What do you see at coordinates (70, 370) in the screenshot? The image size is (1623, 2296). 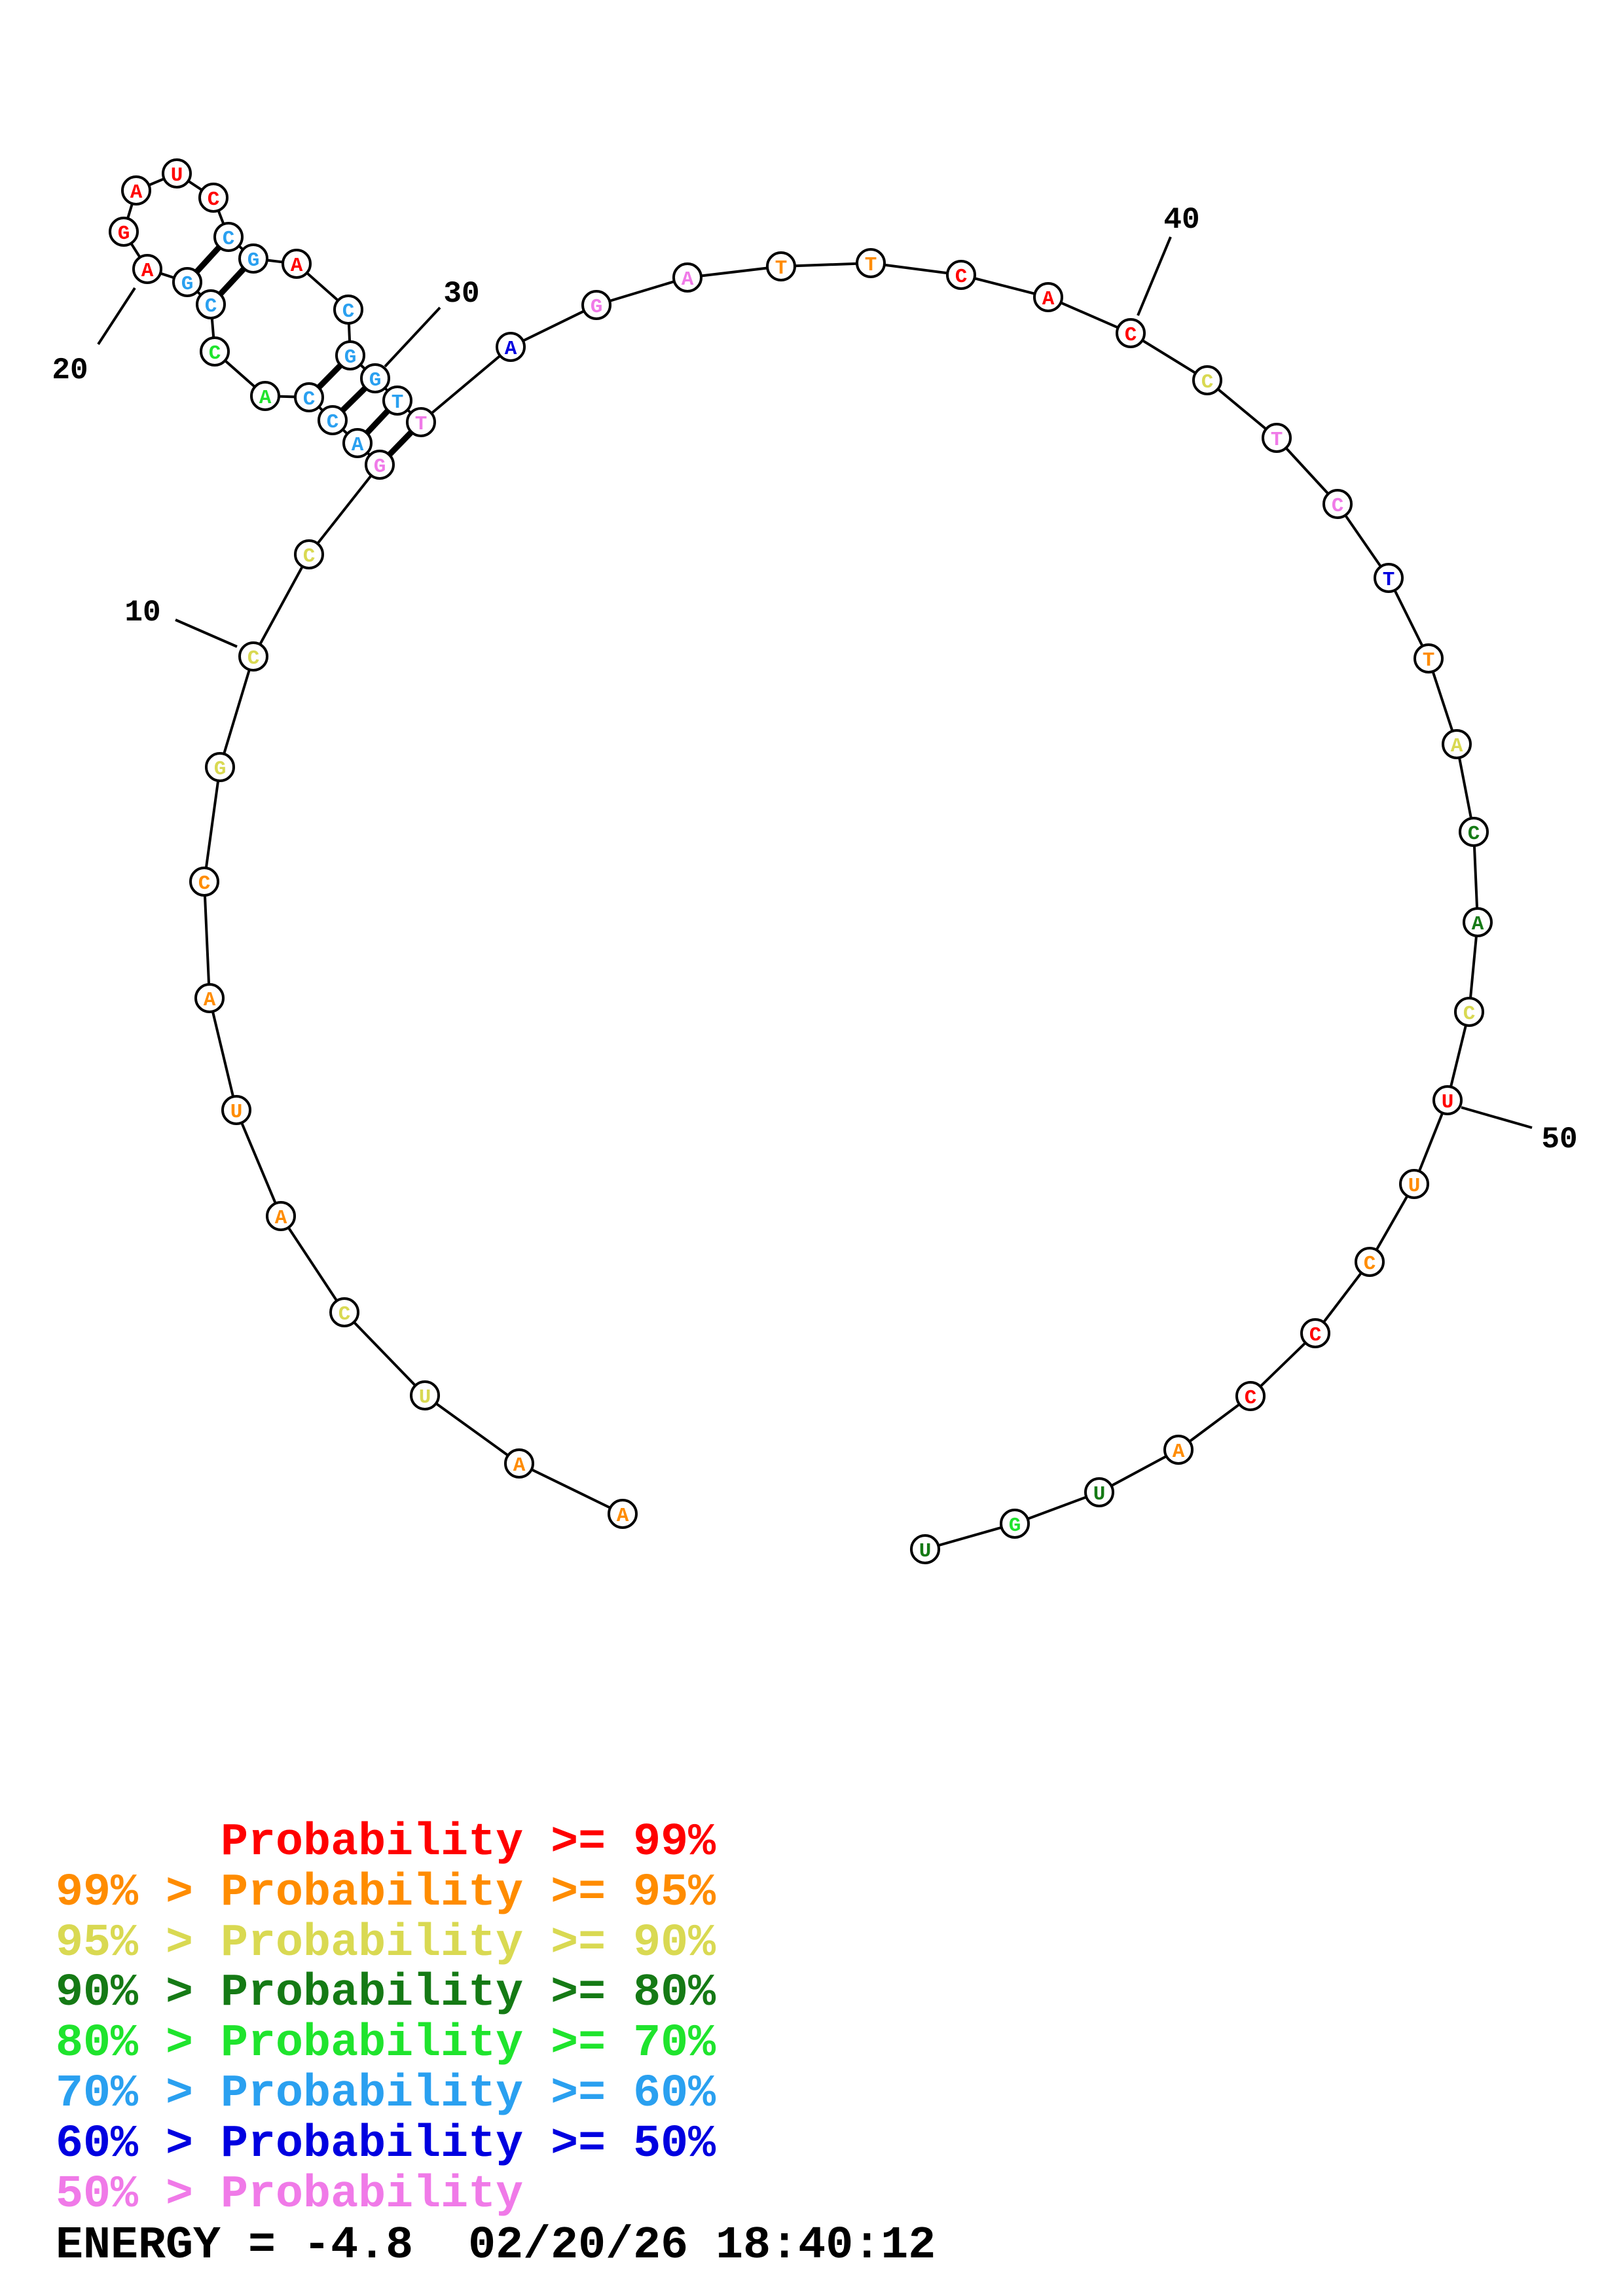 I see `tick-label-20: 20` at bounding box center [70, 370].